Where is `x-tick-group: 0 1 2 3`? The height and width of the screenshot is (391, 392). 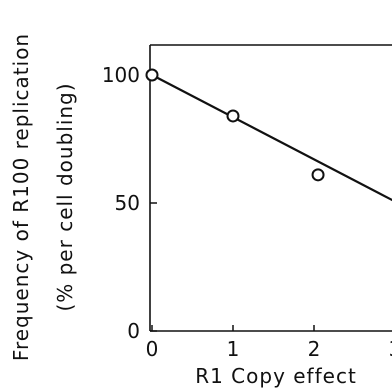
x-tick-group: 0 1 2 3 is located at coordinates (269, 343).